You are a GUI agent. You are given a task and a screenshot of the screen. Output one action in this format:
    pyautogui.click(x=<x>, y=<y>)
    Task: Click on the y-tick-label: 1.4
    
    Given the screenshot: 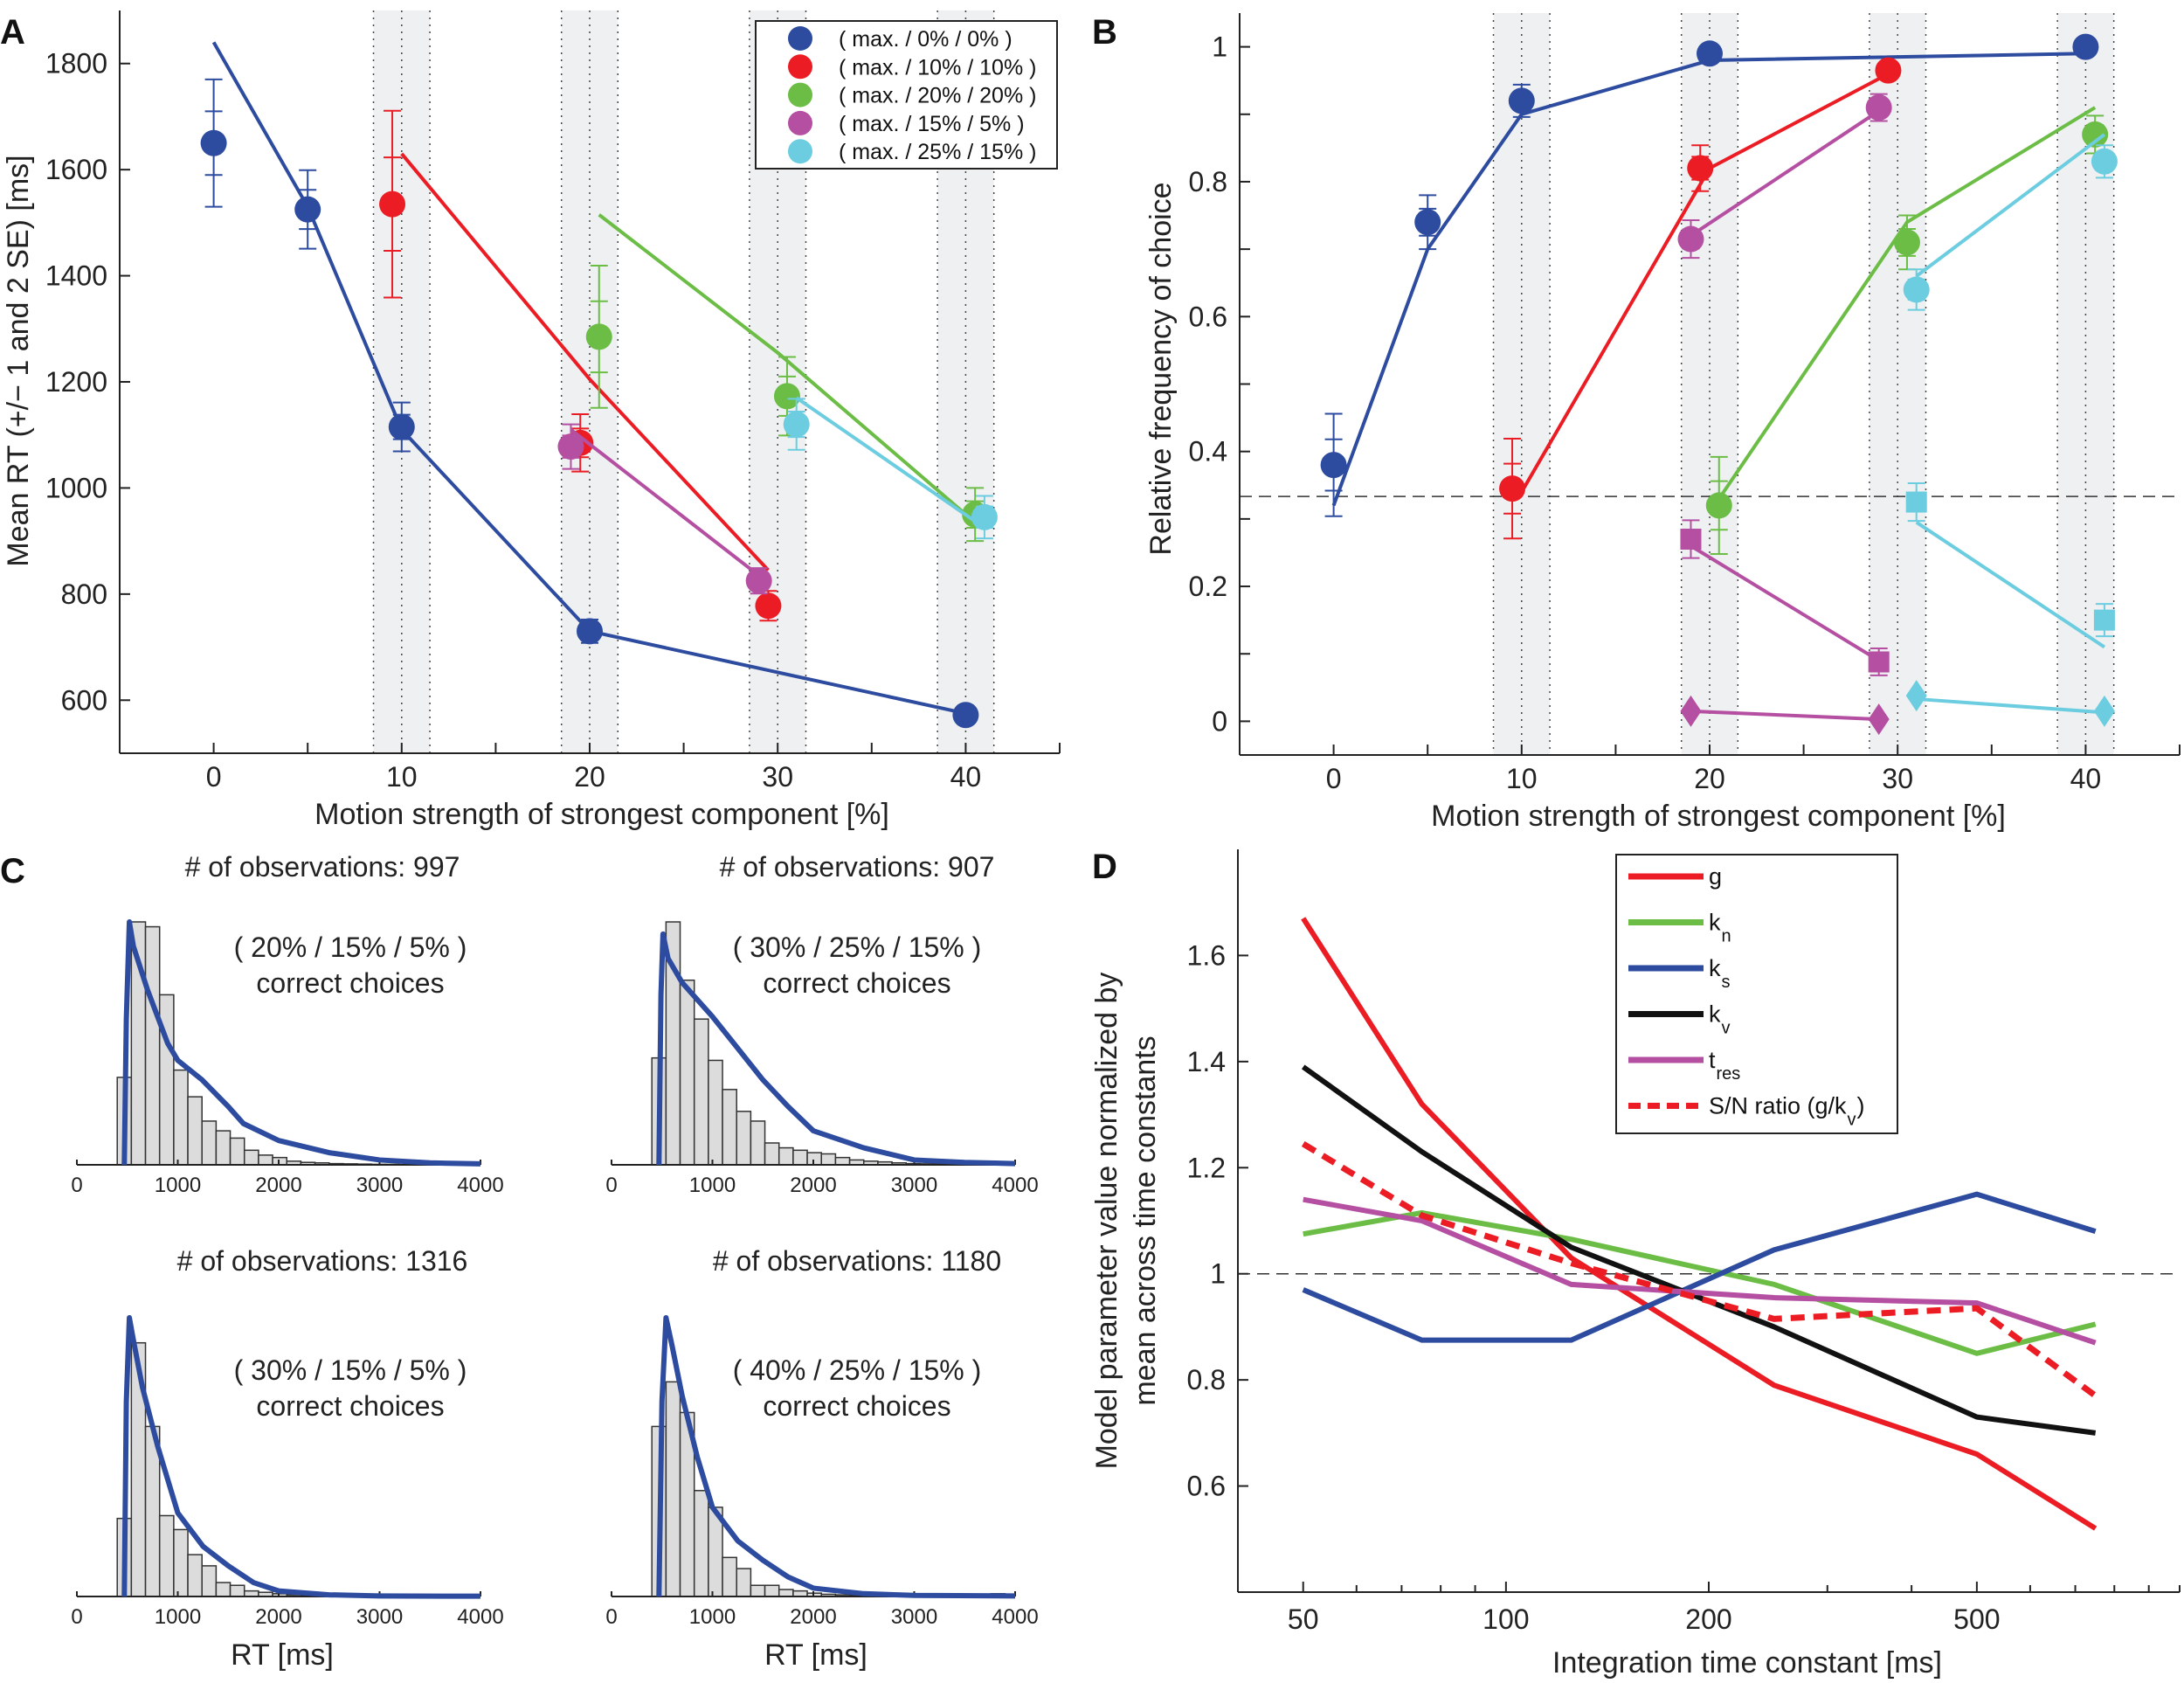 What is the action you would take?
    pyautogui.click(x=1206, y=1061)
    